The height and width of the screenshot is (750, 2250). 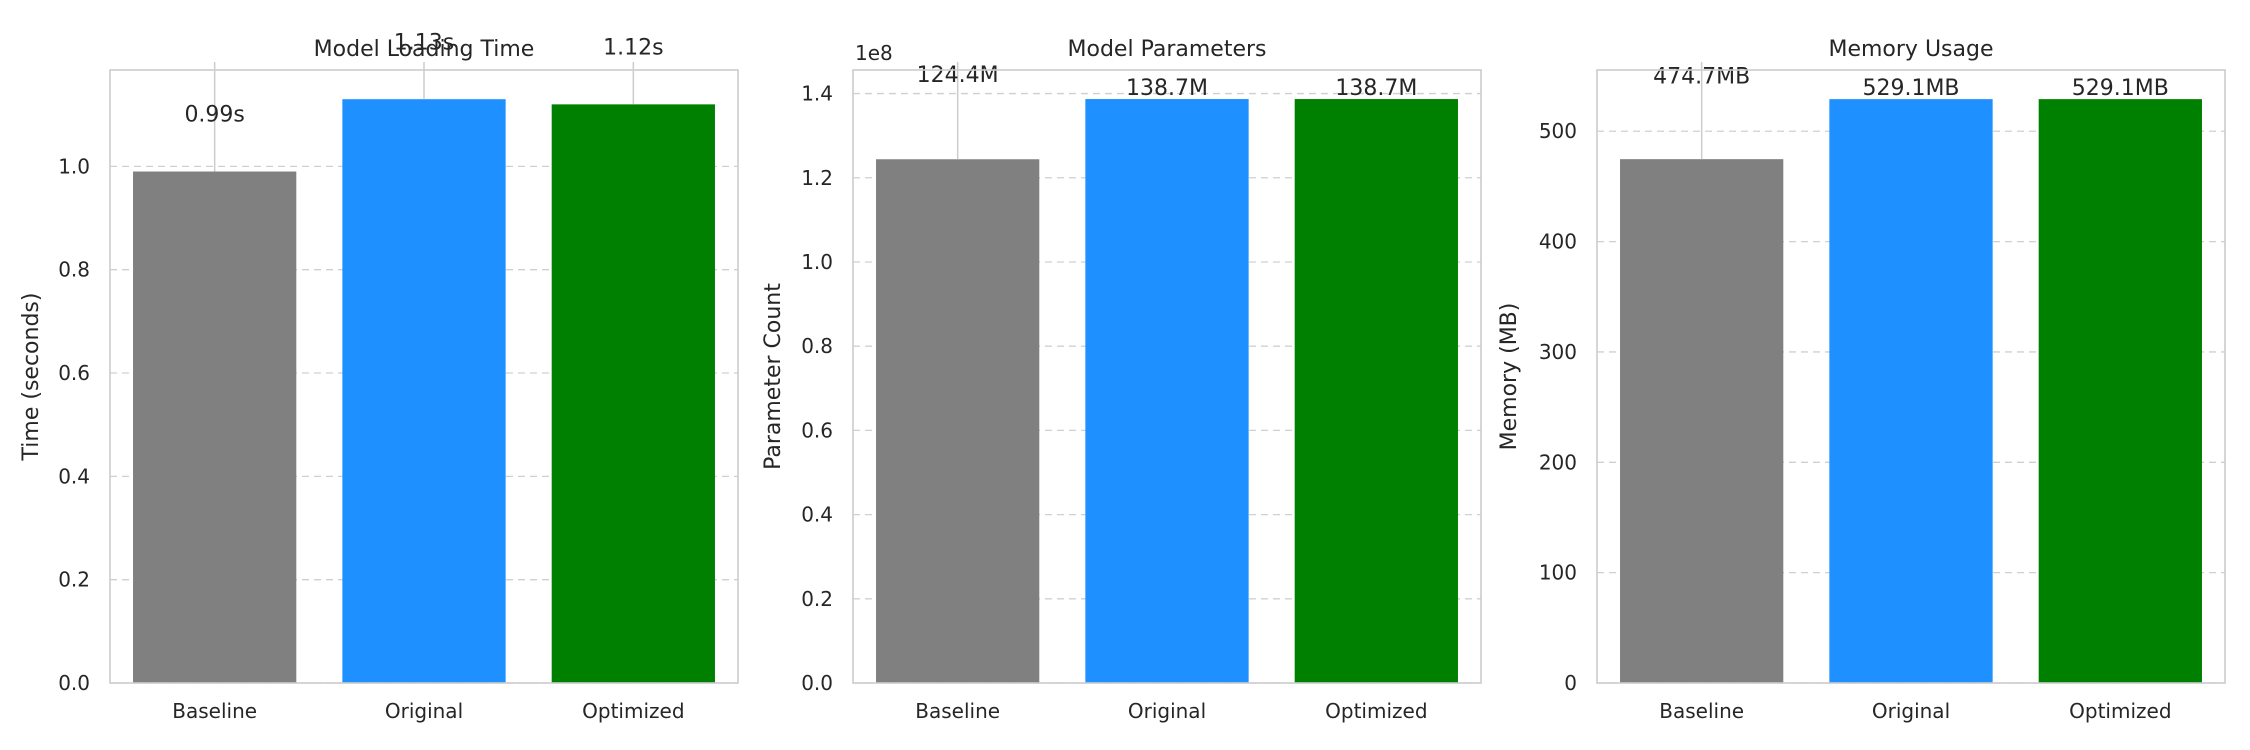 I want to click on bar-value-label: 1.13s, so click(x=424, y=42).